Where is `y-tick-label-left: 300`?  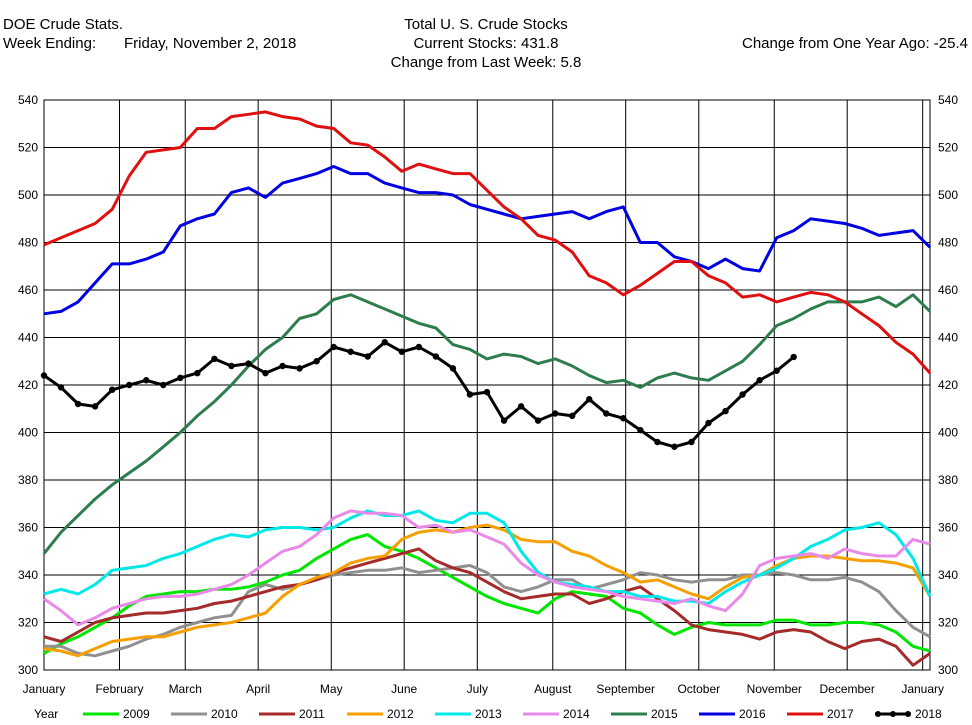 y-tick-label-left: 300 is located at coordinates (28, 670).